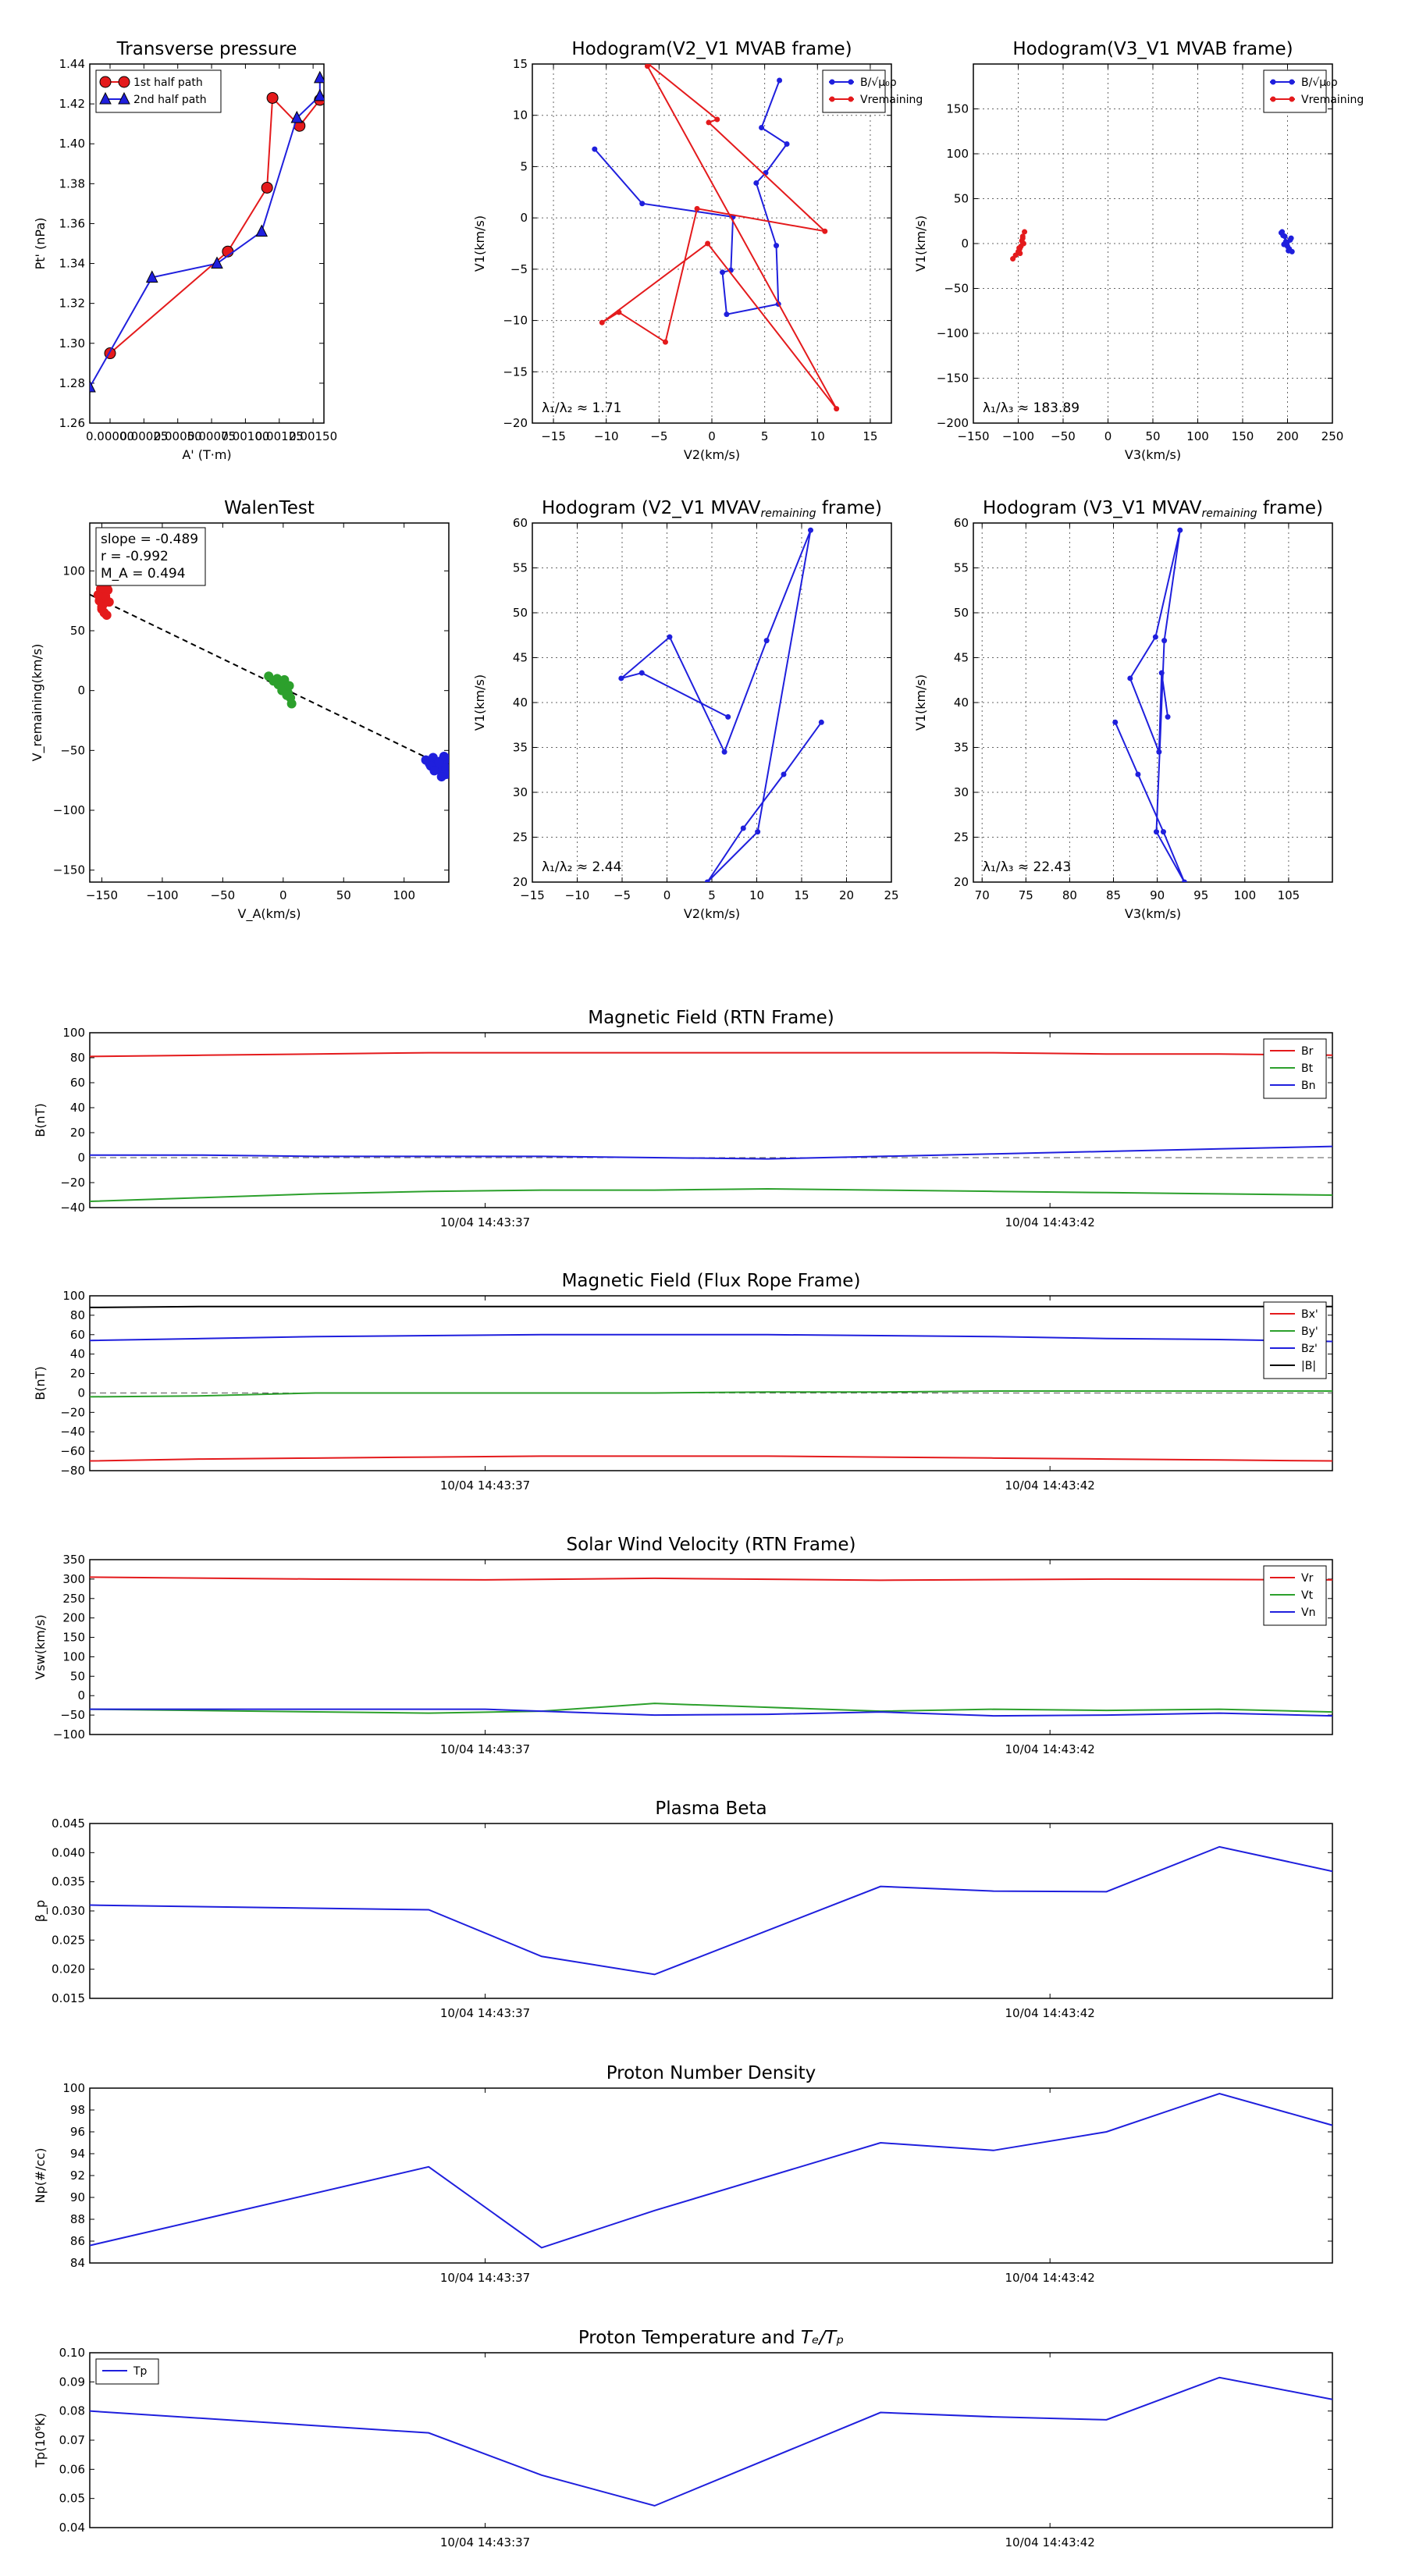 The width and height of the screenshot is (1405, 2576). I want to click on y-tick-label: −200, so click(953, 423).